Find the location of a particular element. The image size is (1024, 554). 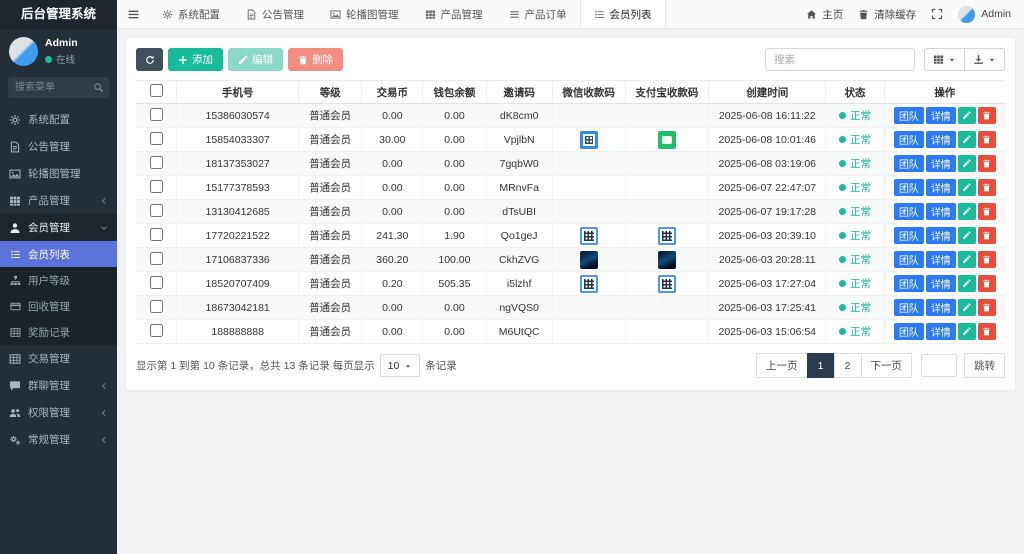

sidebar-item-general: 常规管理 is located at coordinates (58, 439).